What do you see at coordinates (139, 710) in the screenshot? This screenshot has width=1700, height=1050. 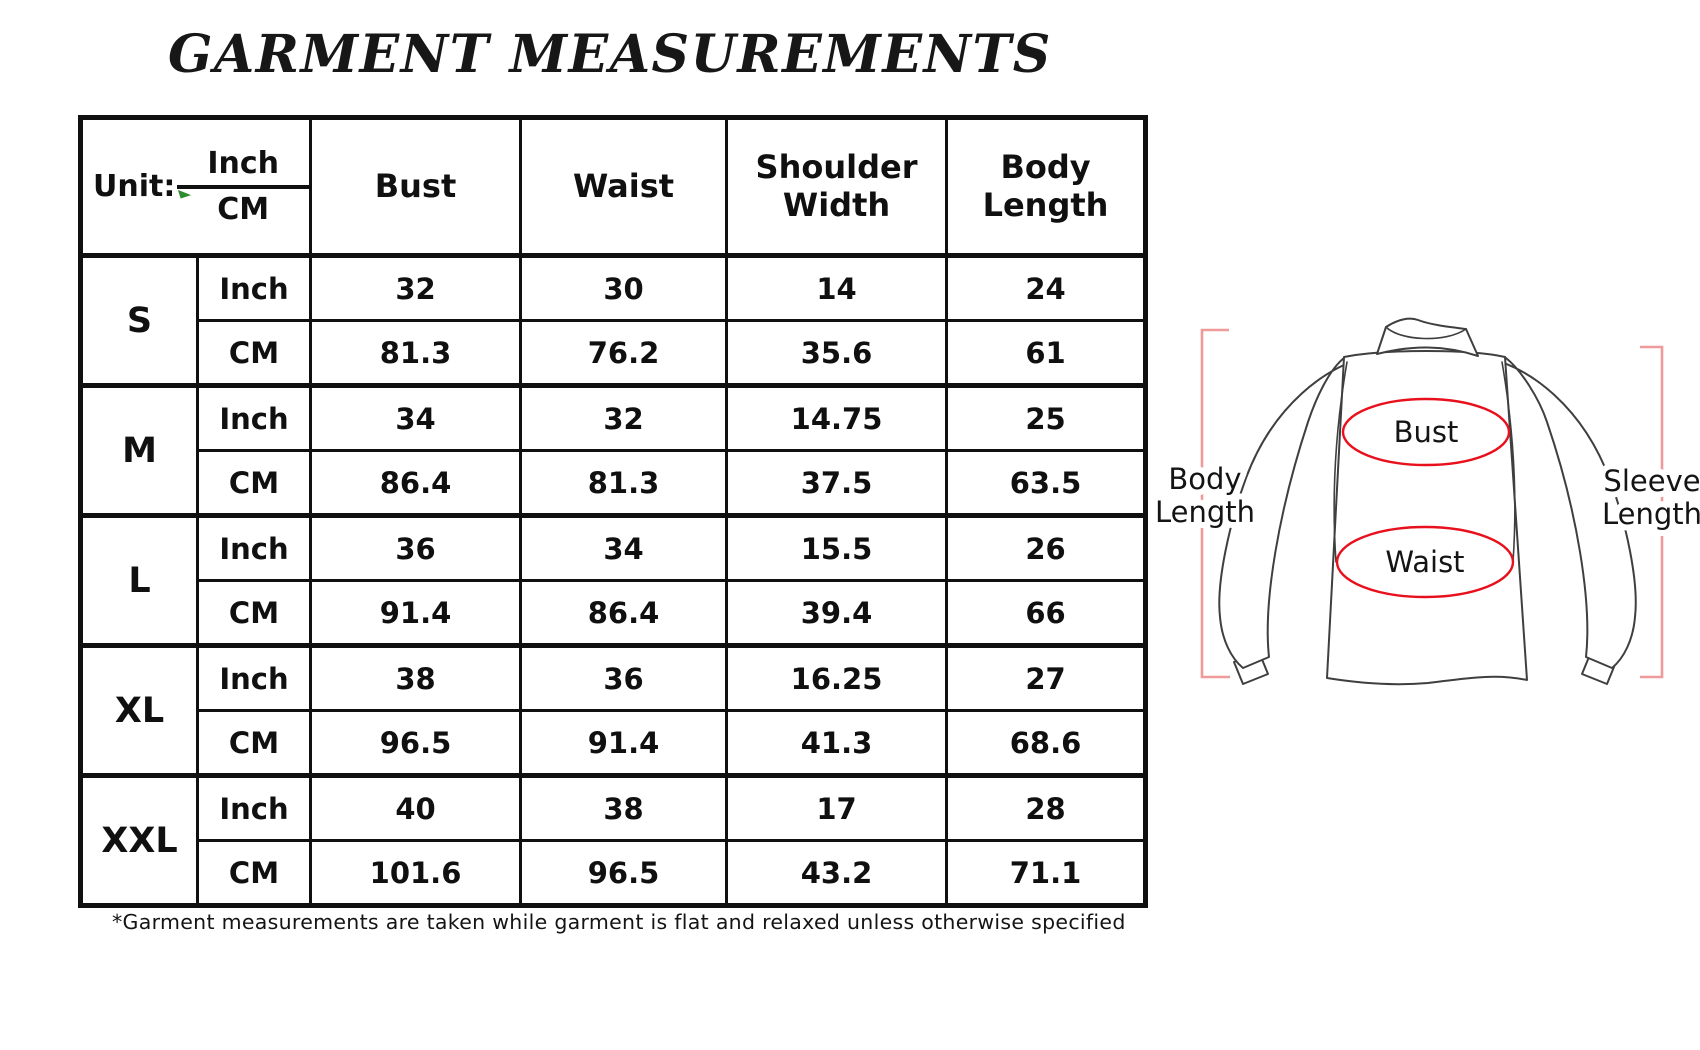 I see `size-label-xl: XL` at bounding box center [139, 710].